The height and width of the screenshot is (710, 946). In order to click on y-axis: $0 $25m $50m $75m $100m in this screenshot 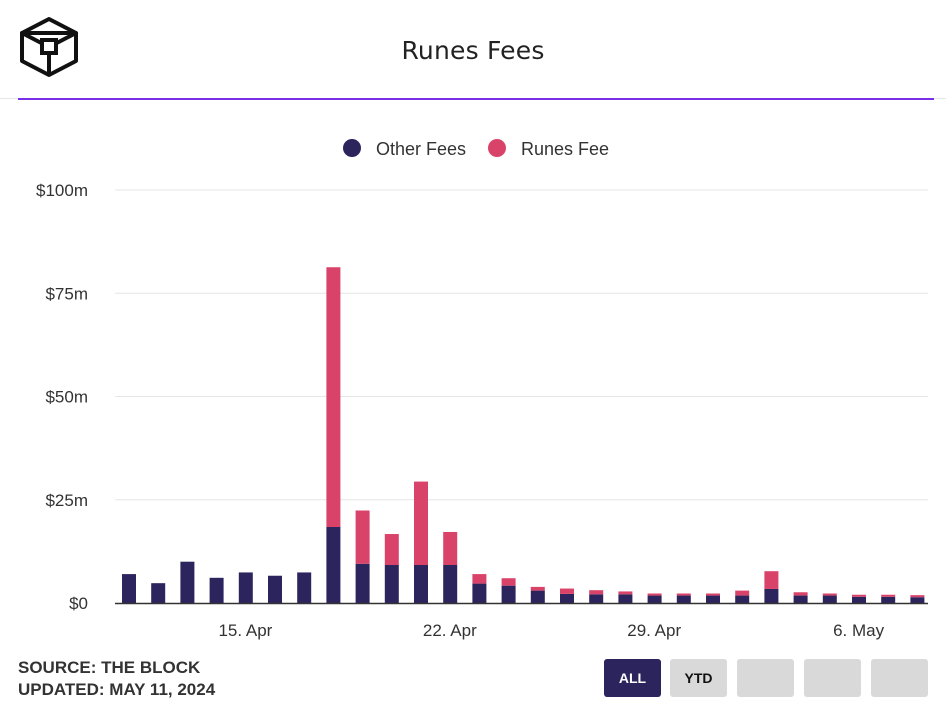, I will do `click(62, 397)`.